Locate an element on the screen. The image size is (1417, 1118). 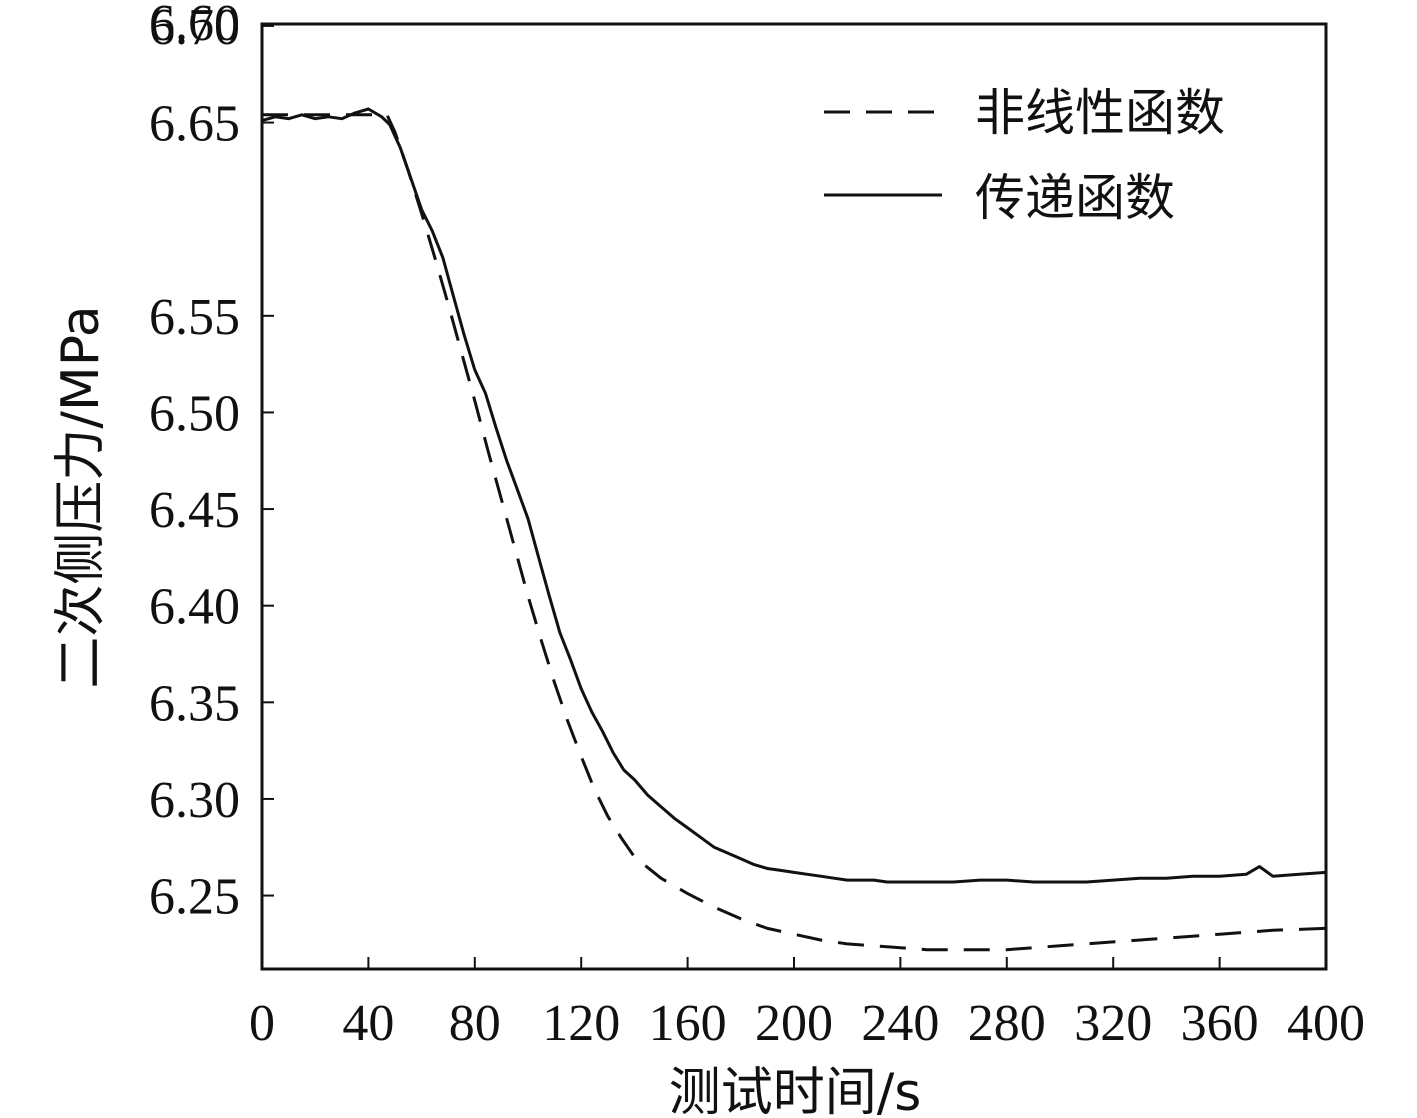
x-tick-label: 40 is located at coordinates (368, 1023).